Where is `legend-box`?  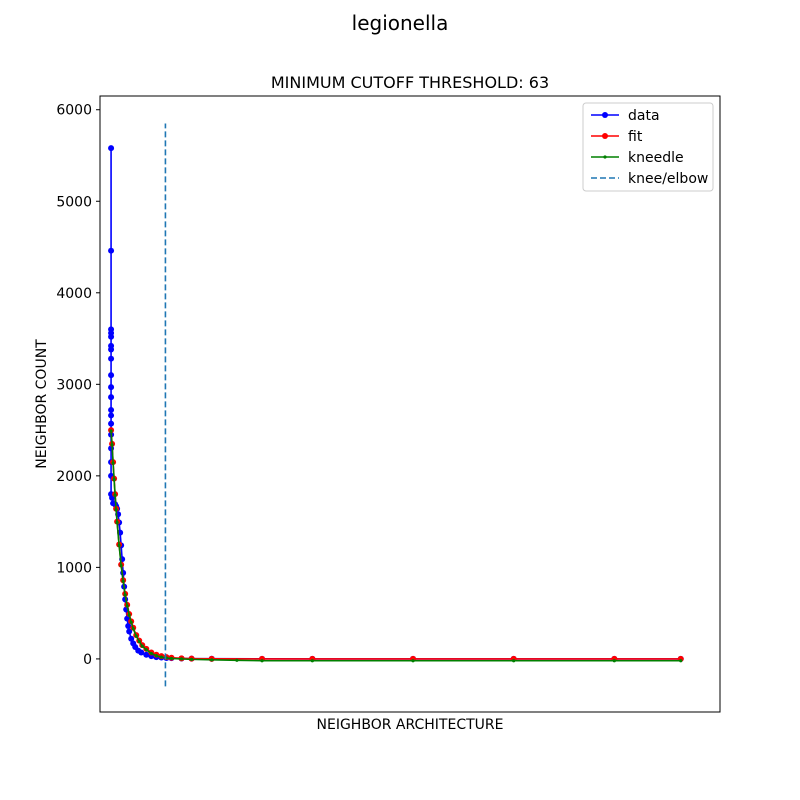
legend-box is located at coordinates (648, 147).